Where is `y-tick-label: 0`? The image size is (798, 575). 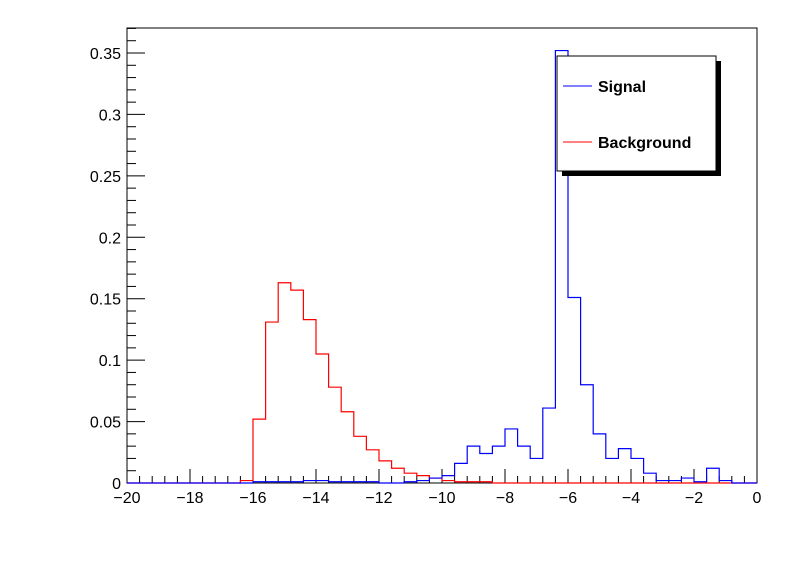 y-tick-label: 0 is located at coordinates (116, 484).